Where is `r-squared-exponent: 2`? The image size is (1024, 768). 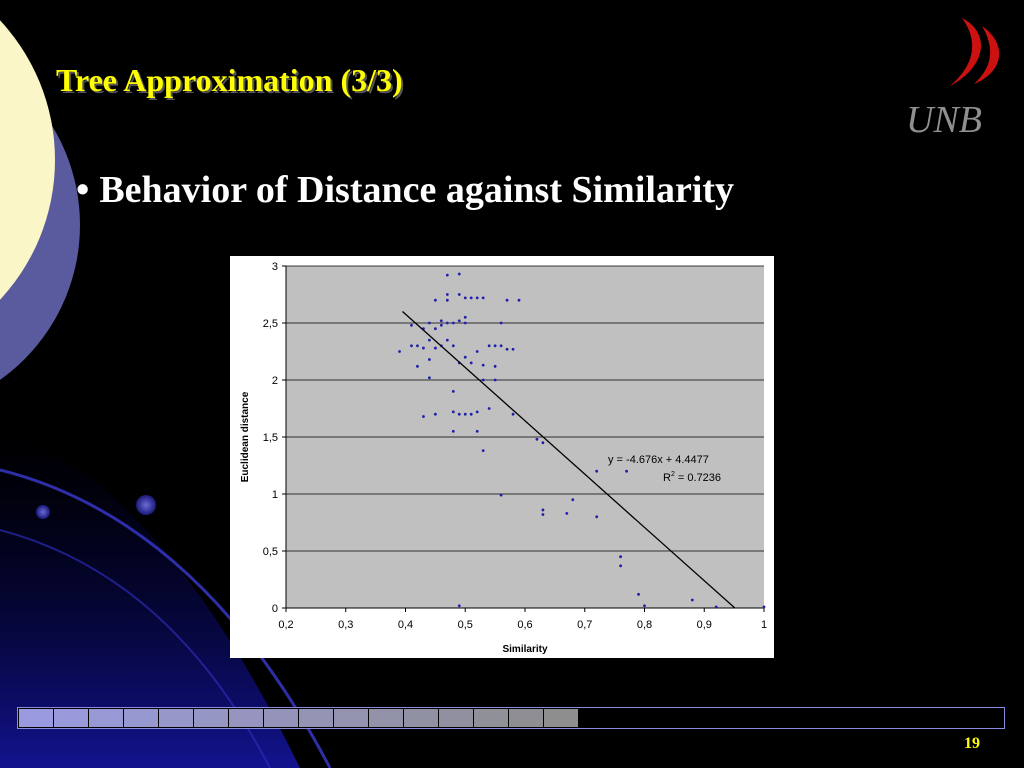 r-squared-exponent: 2 is located at coordinates (673, 474).